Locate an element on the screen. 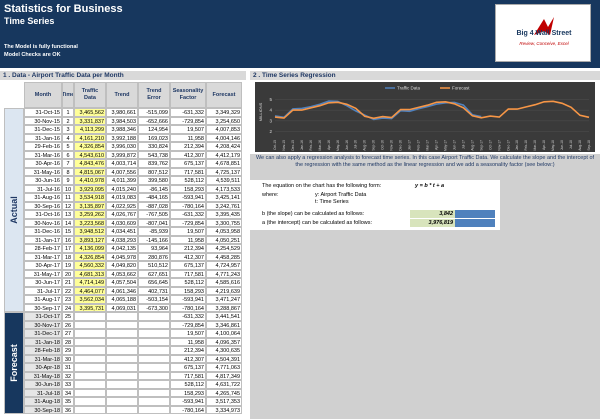 Image resolution: width=600 pixels, height=419 pixels. table-cell: 30-Apr-16 is located at coordinates (43, 163).